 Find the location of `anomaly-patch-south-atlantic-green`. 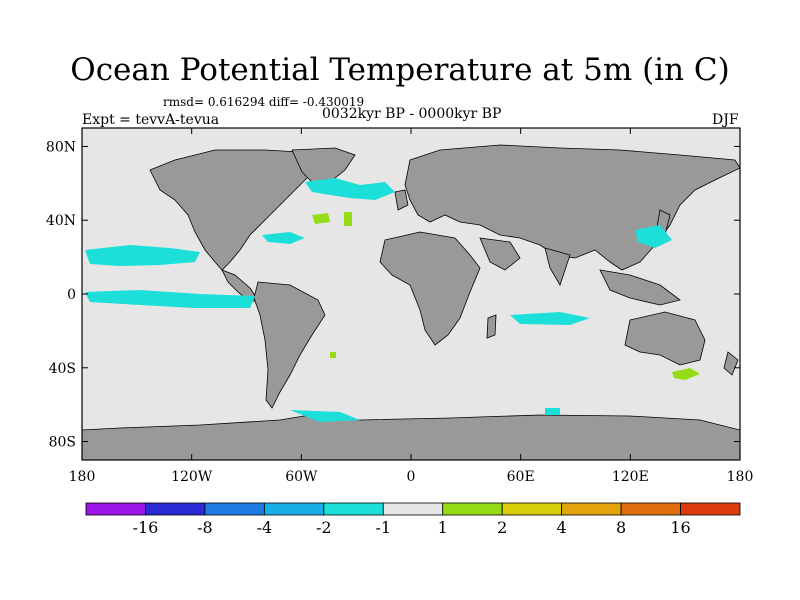

anomaly-patch-south-atlantic-green is located at coordinates (333, 355).